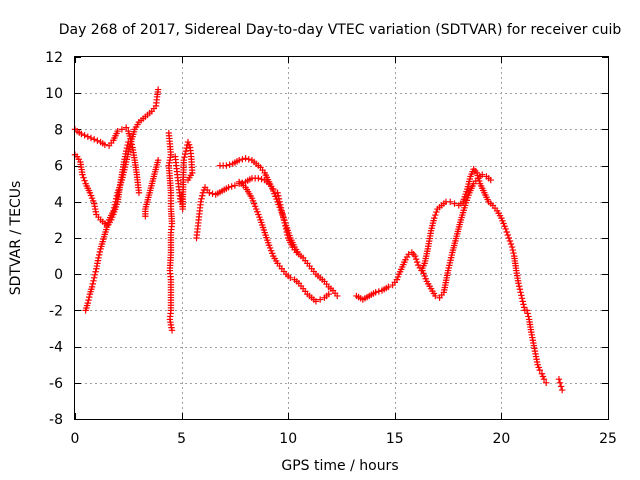  I want to click on y-tick-label: 0, so click(58, 275).